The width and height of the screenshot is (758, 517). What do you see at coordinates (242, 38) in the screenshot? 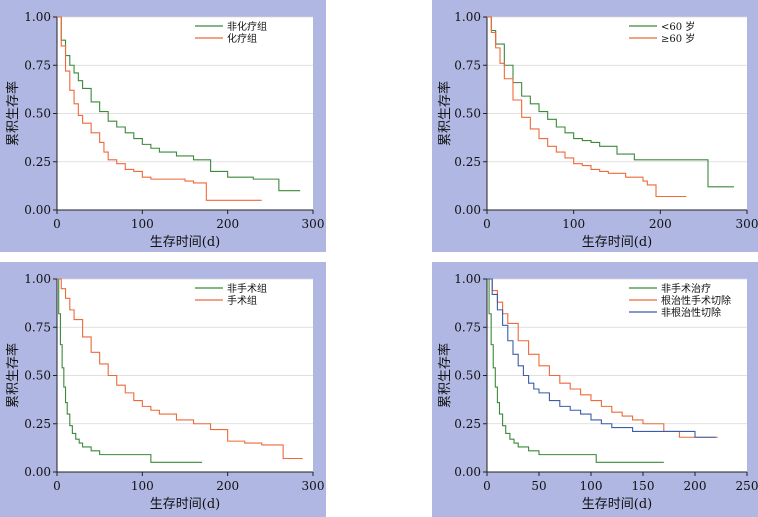
I see `legend-label: 化疗组` at bounding box center [242, 38].